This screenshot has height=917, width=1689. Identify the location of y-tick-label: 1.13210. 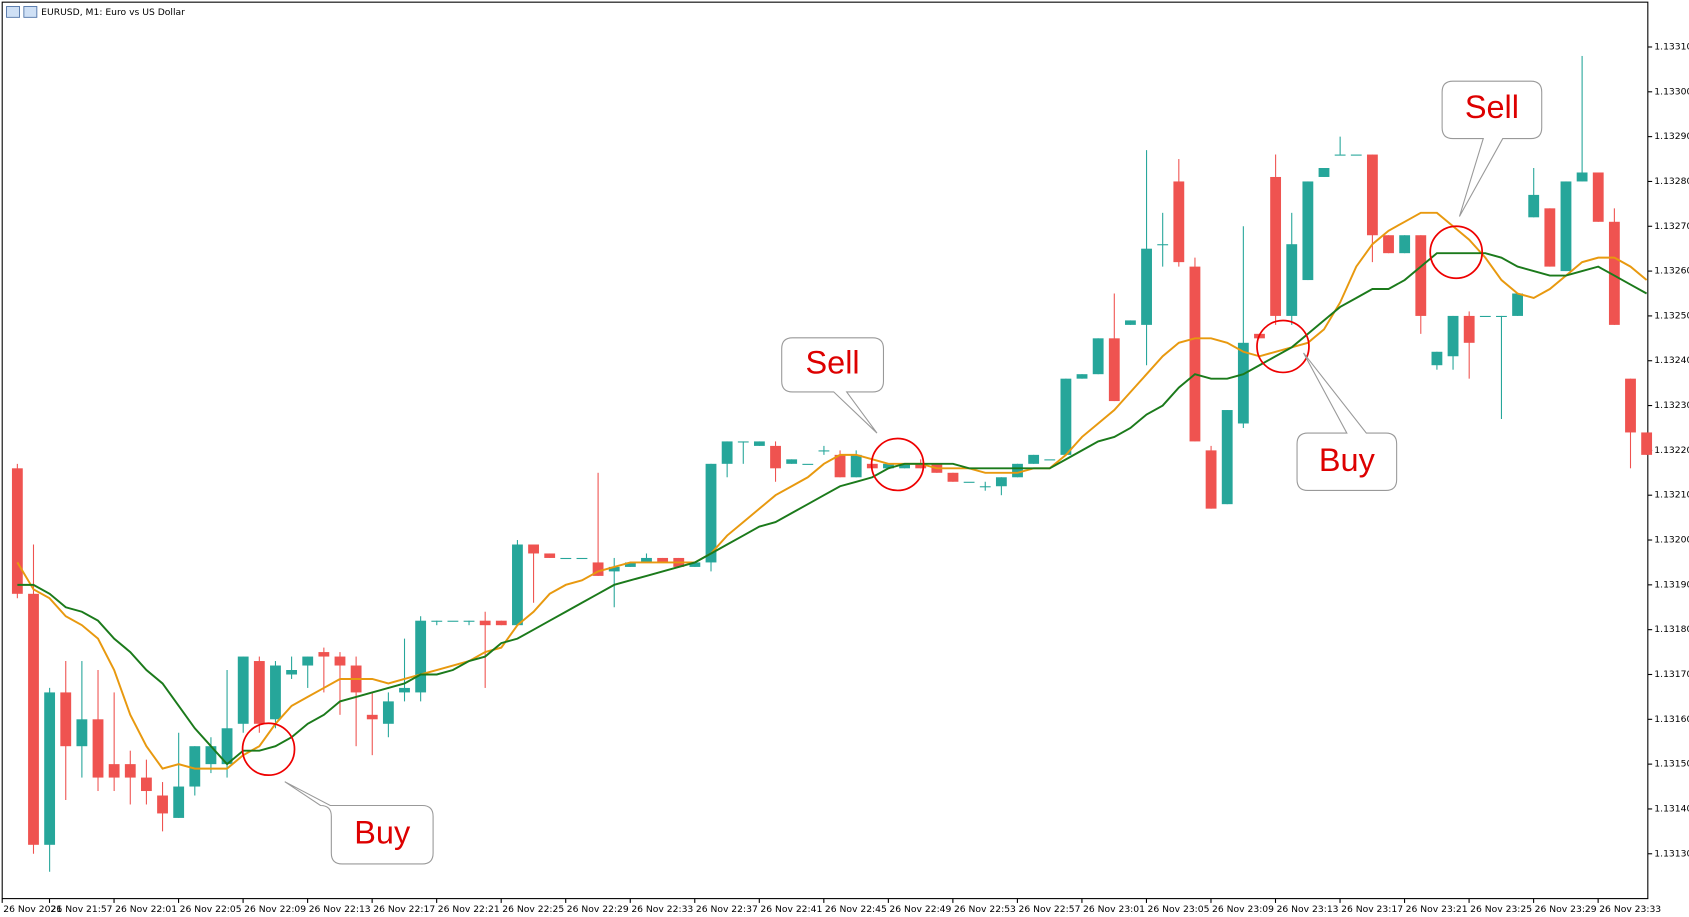
(1671, 495).